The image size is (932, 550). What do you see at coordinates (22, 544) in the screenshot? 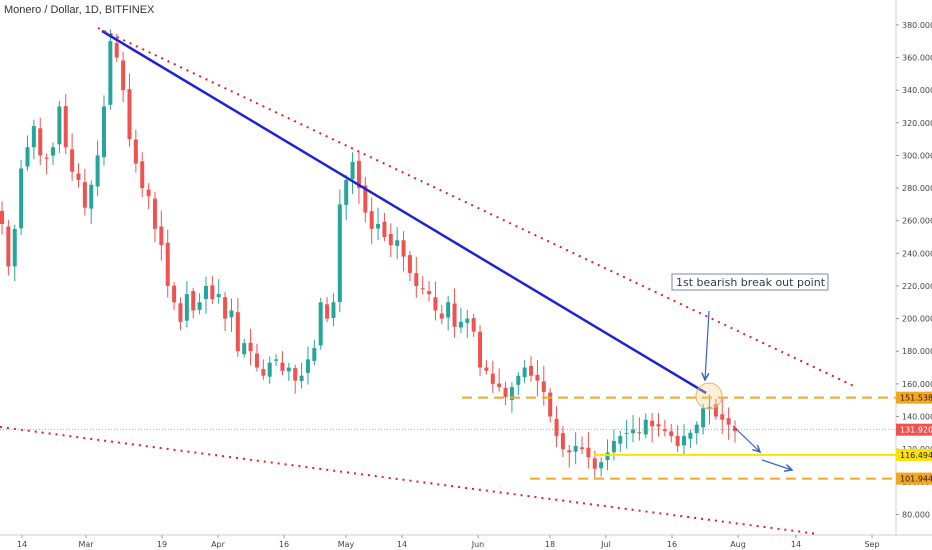
I see `x-tick-label: 14` at bounding box center [22, 544].